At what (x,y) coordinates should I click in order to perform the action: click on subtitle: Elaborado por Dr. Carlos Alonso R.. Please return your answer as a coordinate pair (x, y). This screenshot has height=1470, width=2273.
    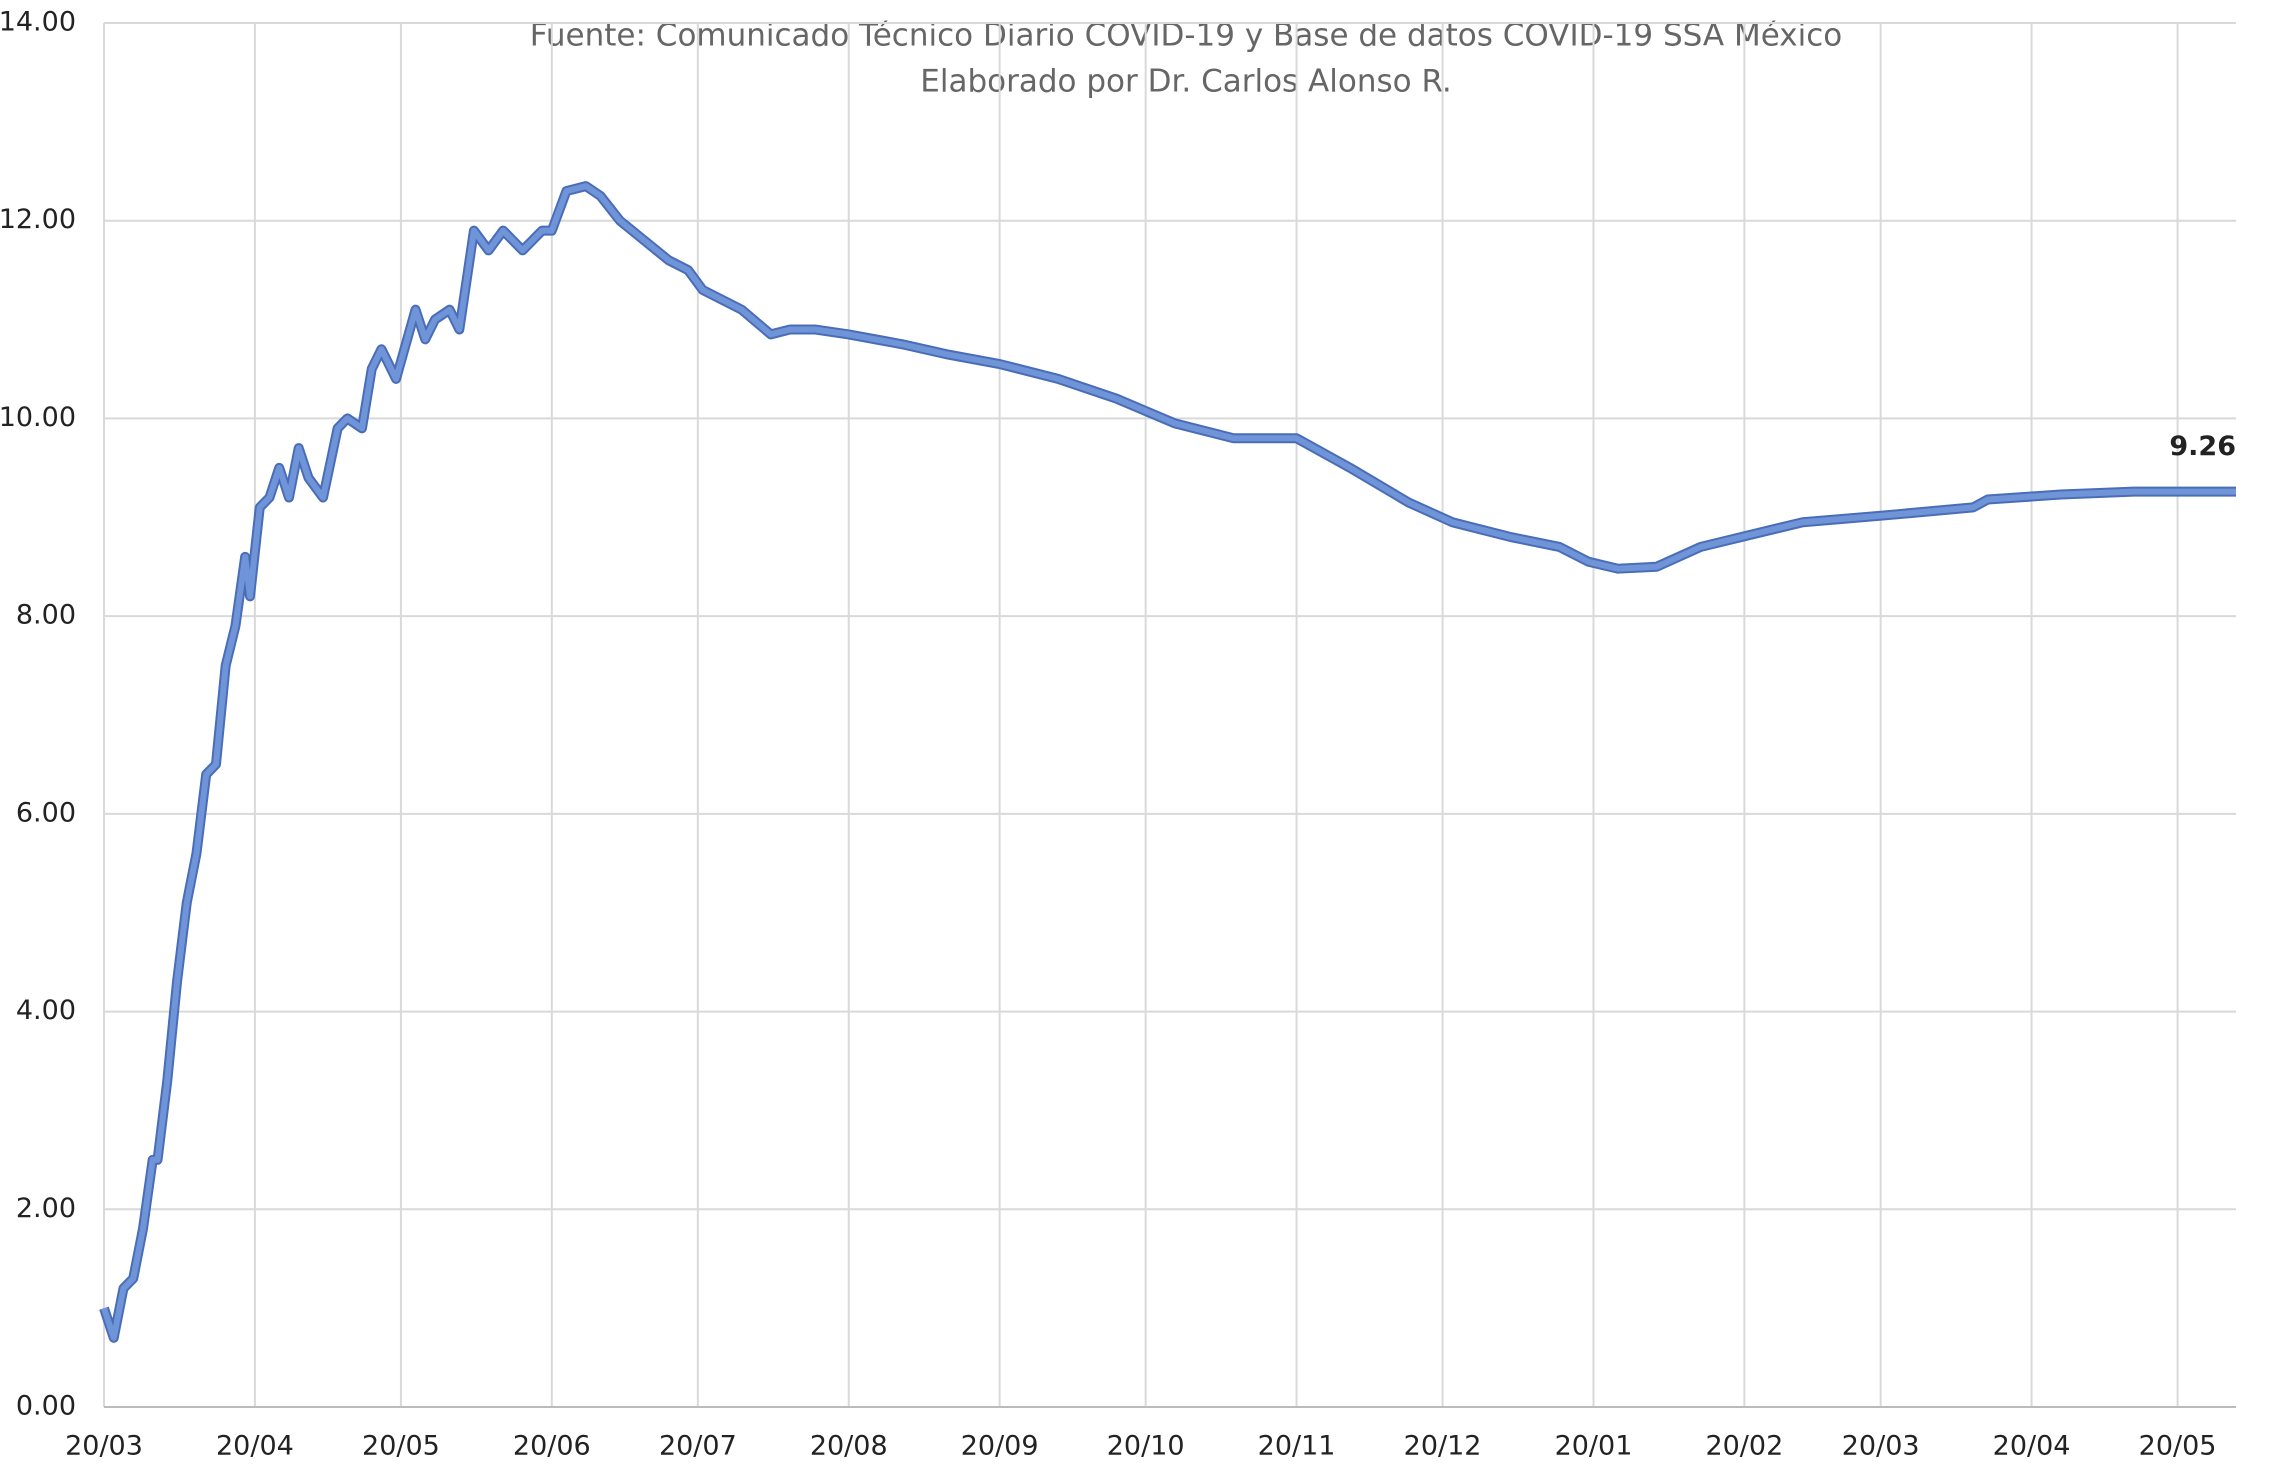
    Looking at the image, I should click on (1185, 82).